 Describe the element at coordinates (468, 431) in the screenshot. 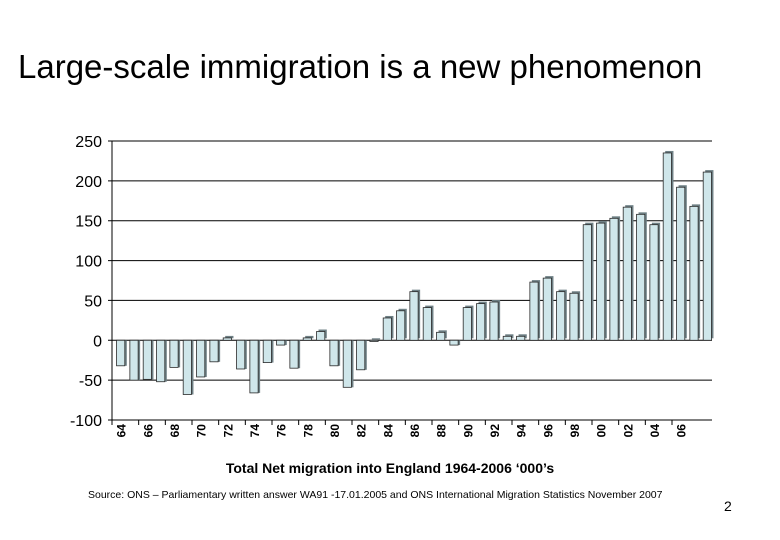

I see `x-tick-label: 90` at that location.